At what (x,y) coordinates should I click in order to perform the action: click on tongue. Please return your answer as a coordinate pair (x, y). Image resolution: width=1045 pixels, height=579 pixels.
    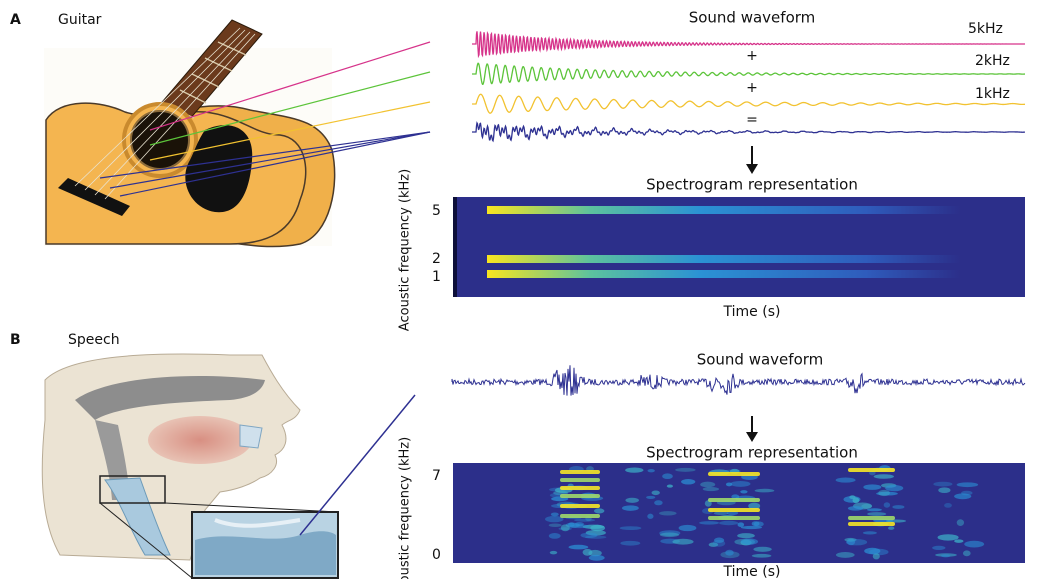
    Looking at the image, I should click on (200, 440).